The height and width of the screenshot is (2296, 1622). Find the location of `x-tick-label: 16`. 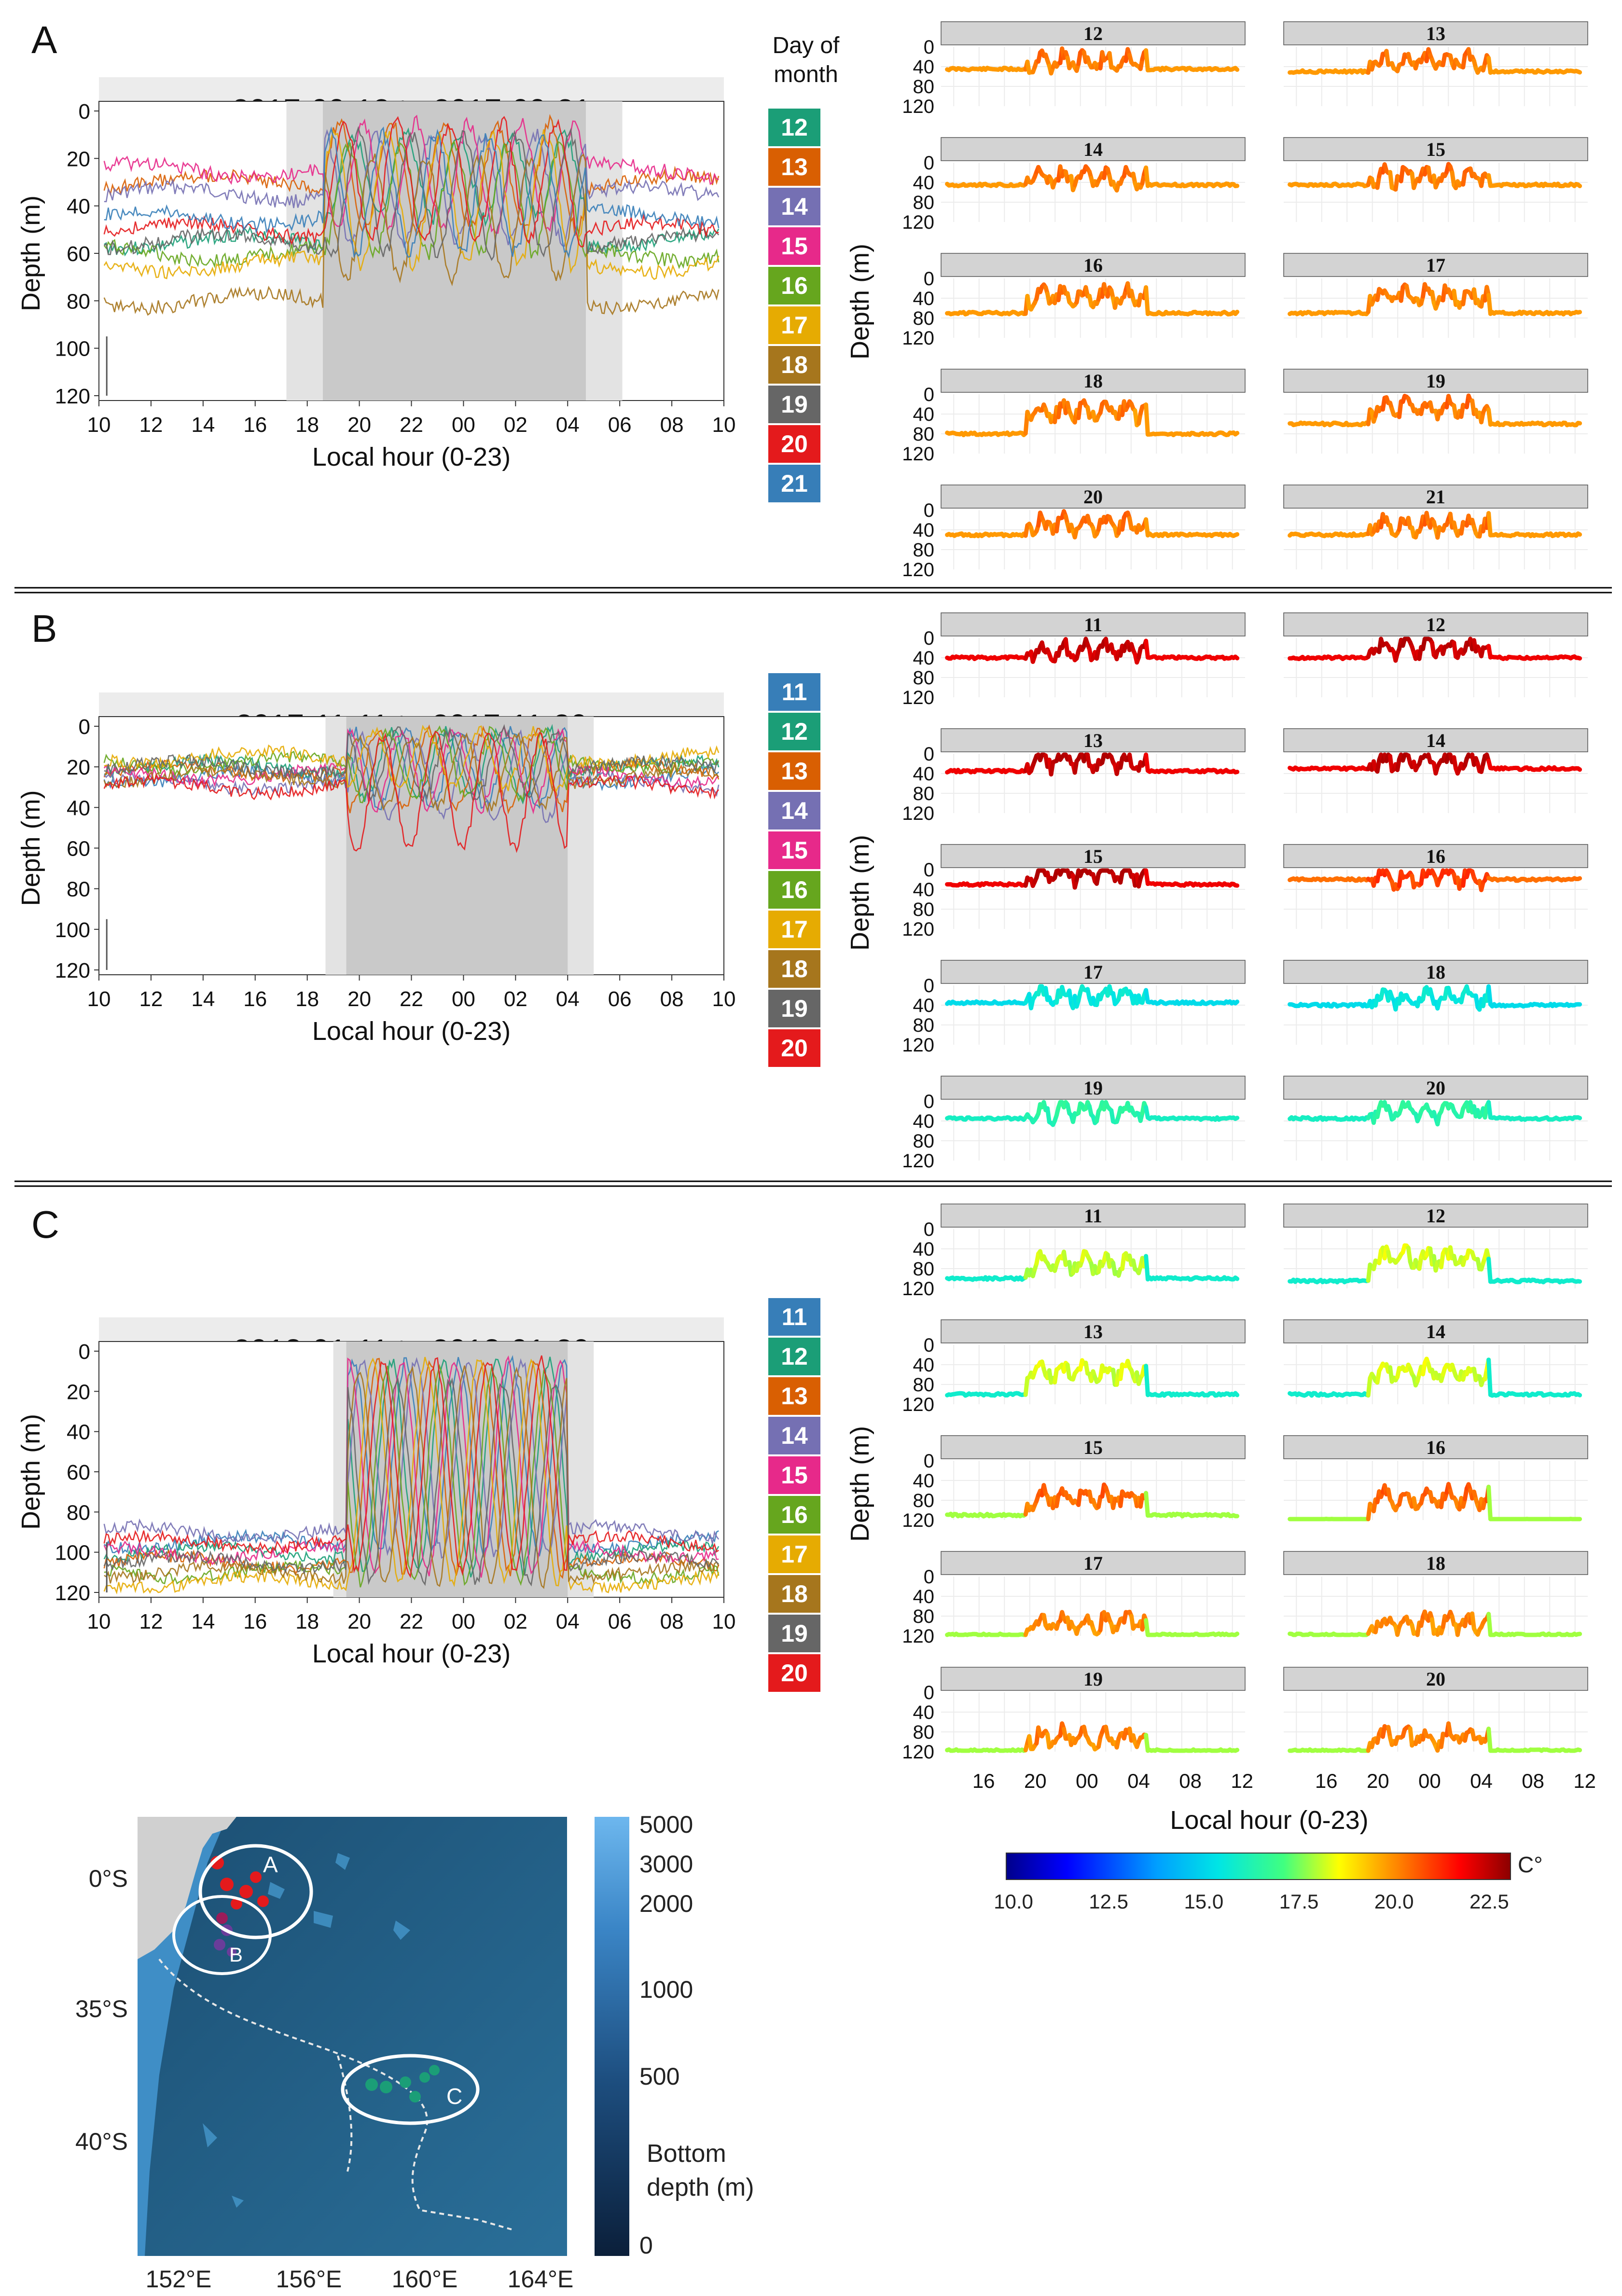

x-tick-label: 16 is located at coordinates (255, 999).